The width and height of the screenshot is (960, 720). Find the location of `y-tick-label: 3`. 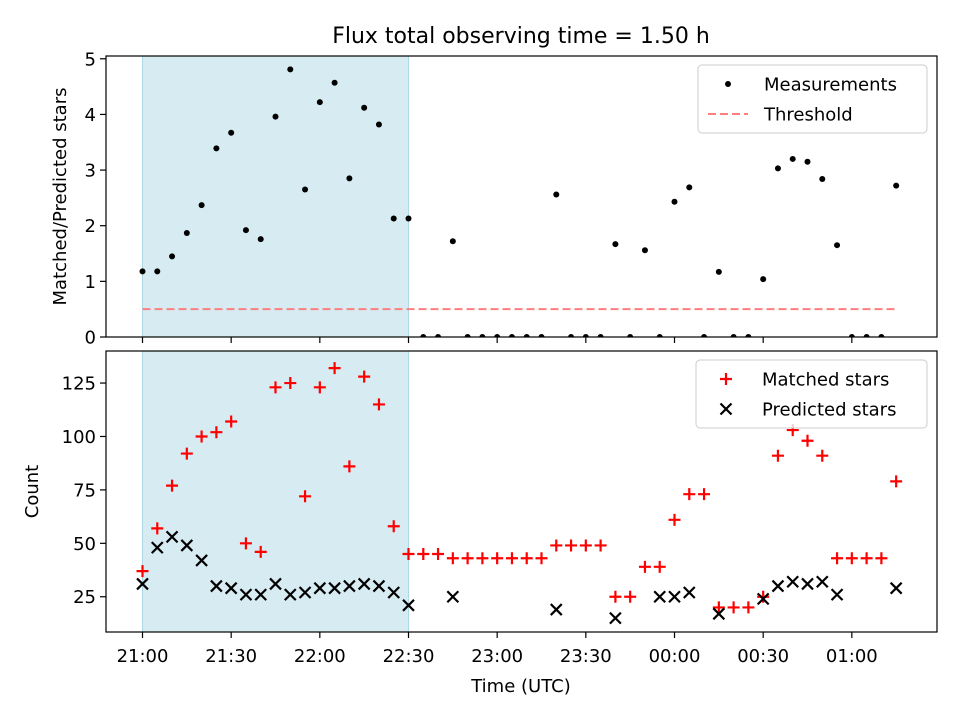

y-tick-label: 3 is located at coordinates (90, 171).